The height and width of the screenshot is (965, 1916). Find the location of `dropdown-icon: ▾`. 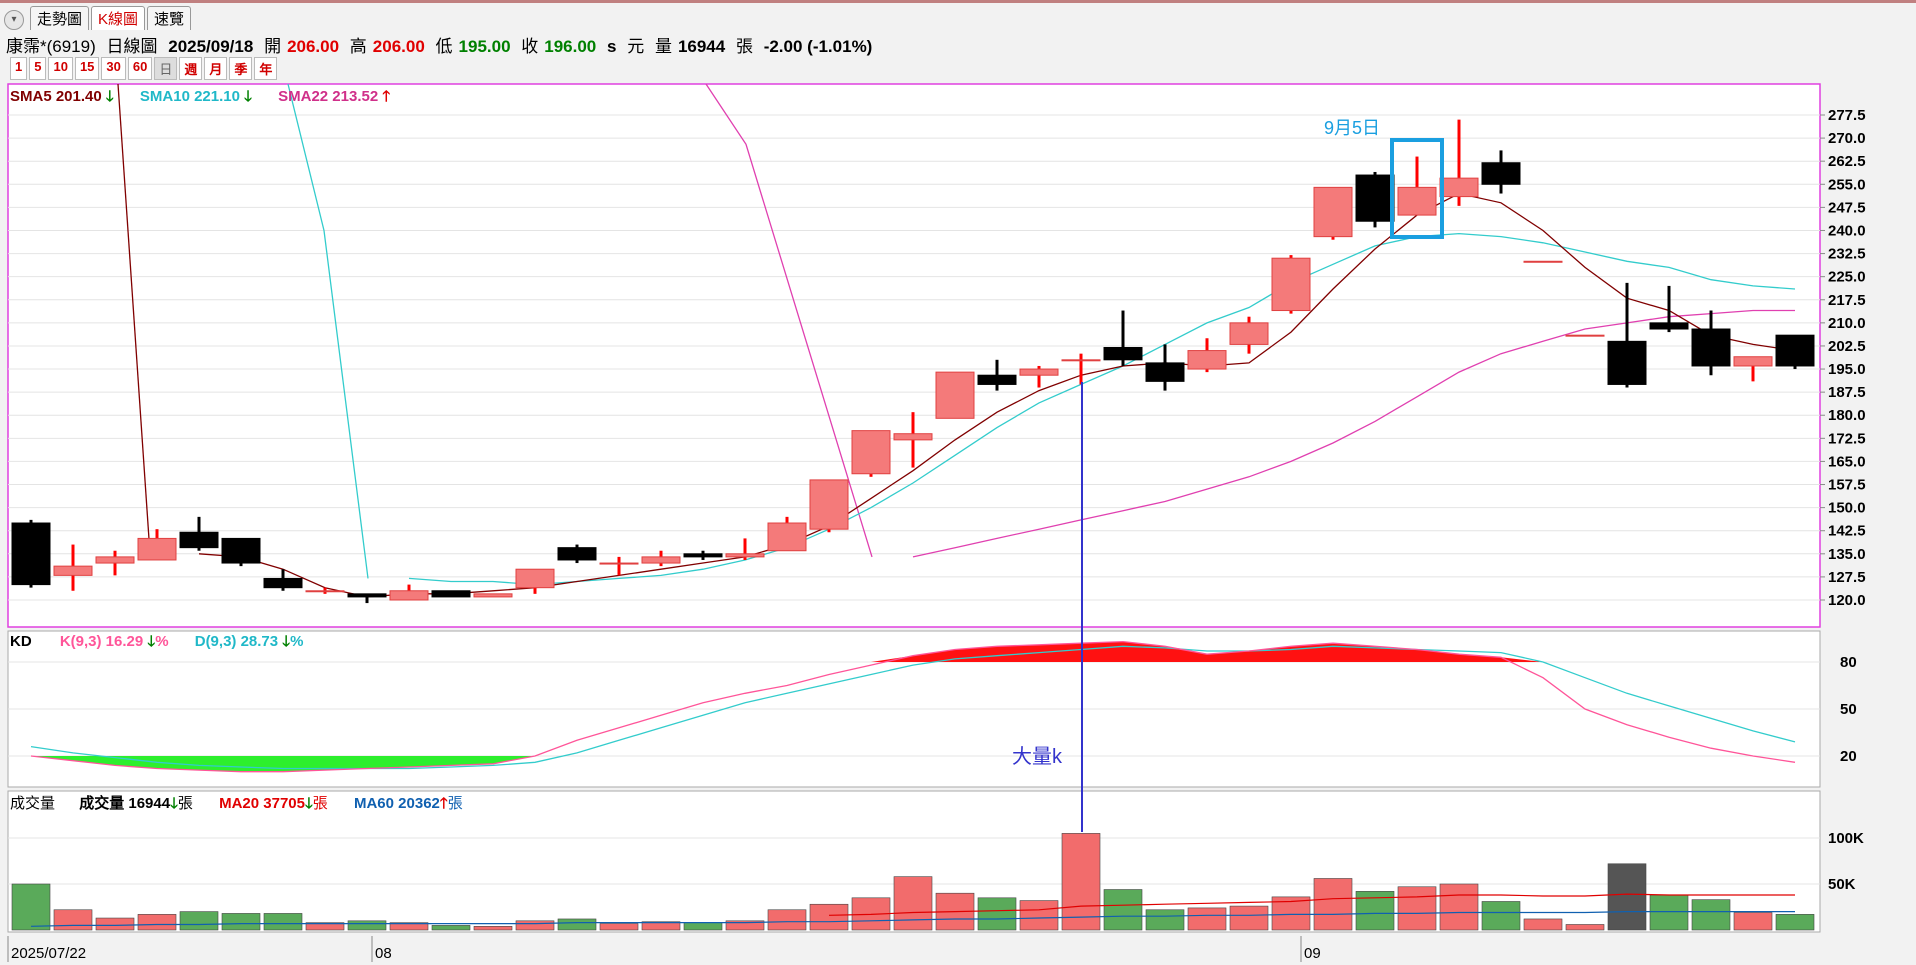

dropdown-icon: ▾ is located at coordinates (14, 20).